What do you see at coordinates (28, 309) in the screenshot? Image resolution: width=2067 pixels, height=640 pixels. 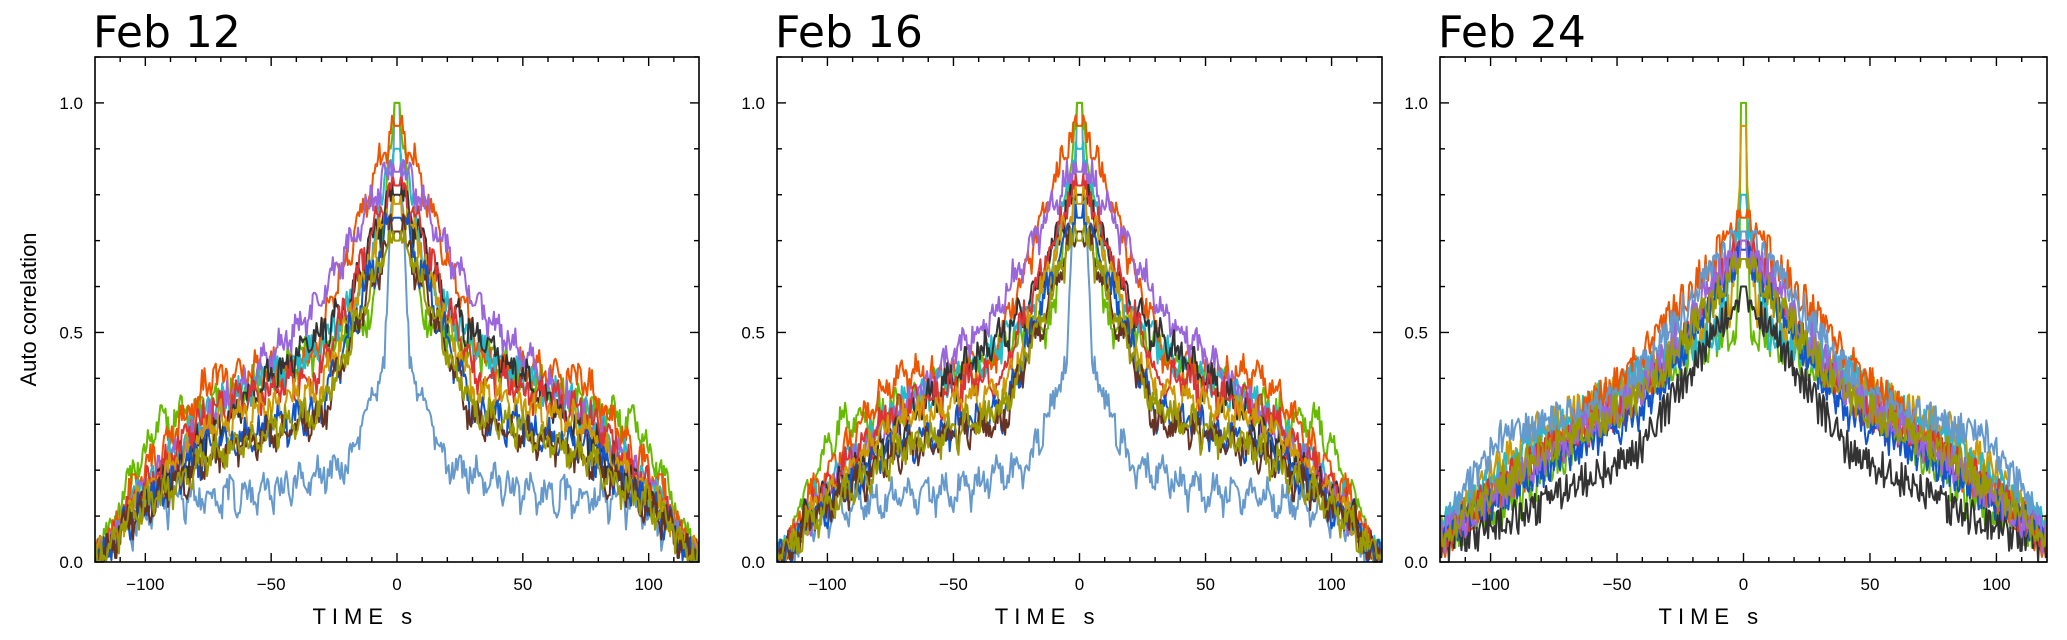 I see `y-axis-label: Auto correlation` at bounding box center [28, 309].